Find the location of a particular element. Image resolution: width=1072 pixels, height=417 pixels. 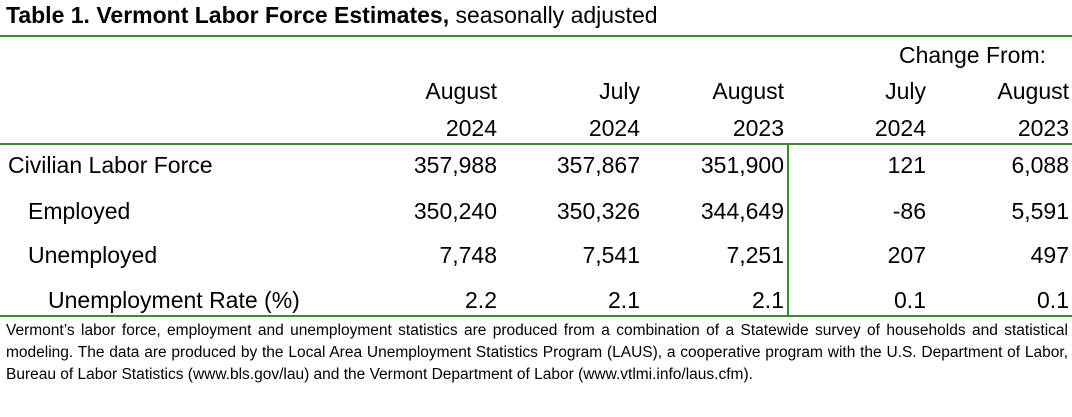

bottom-rule is located at coordinates (536, 316).